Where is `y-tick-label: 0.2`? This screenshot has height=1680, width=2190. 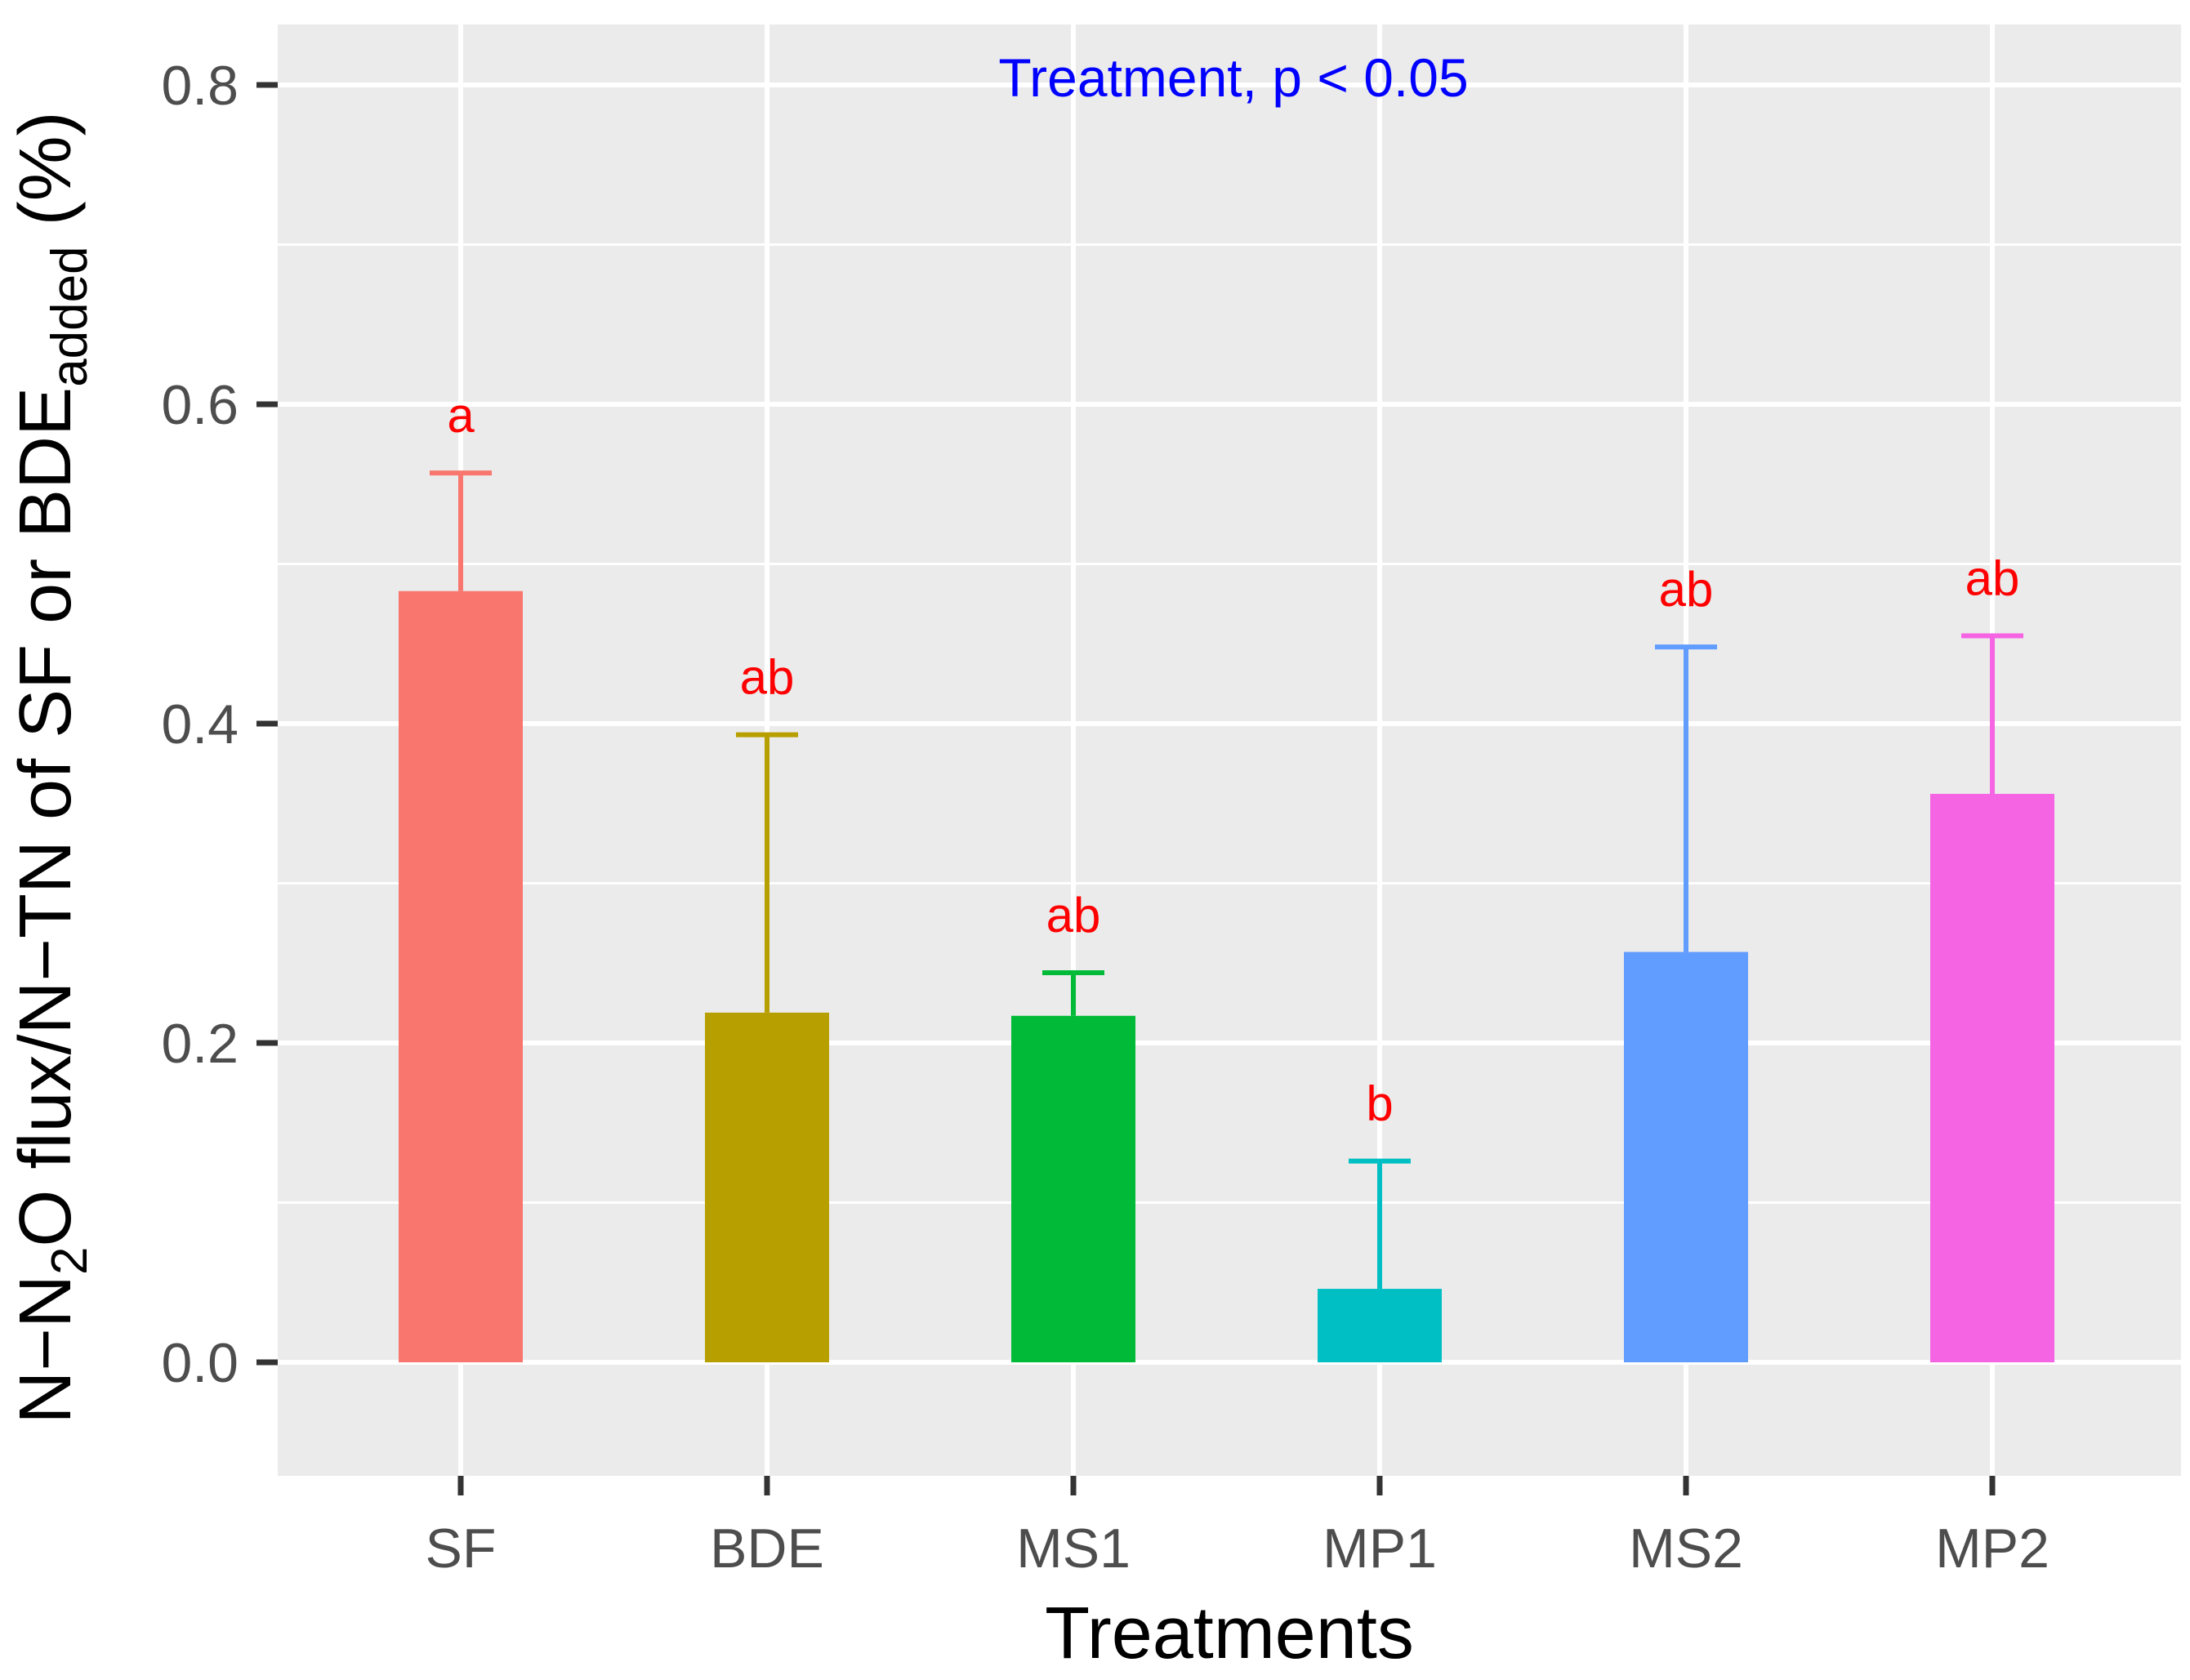 y-tick-label: 0.2 is located at coordinates (200, 1044).